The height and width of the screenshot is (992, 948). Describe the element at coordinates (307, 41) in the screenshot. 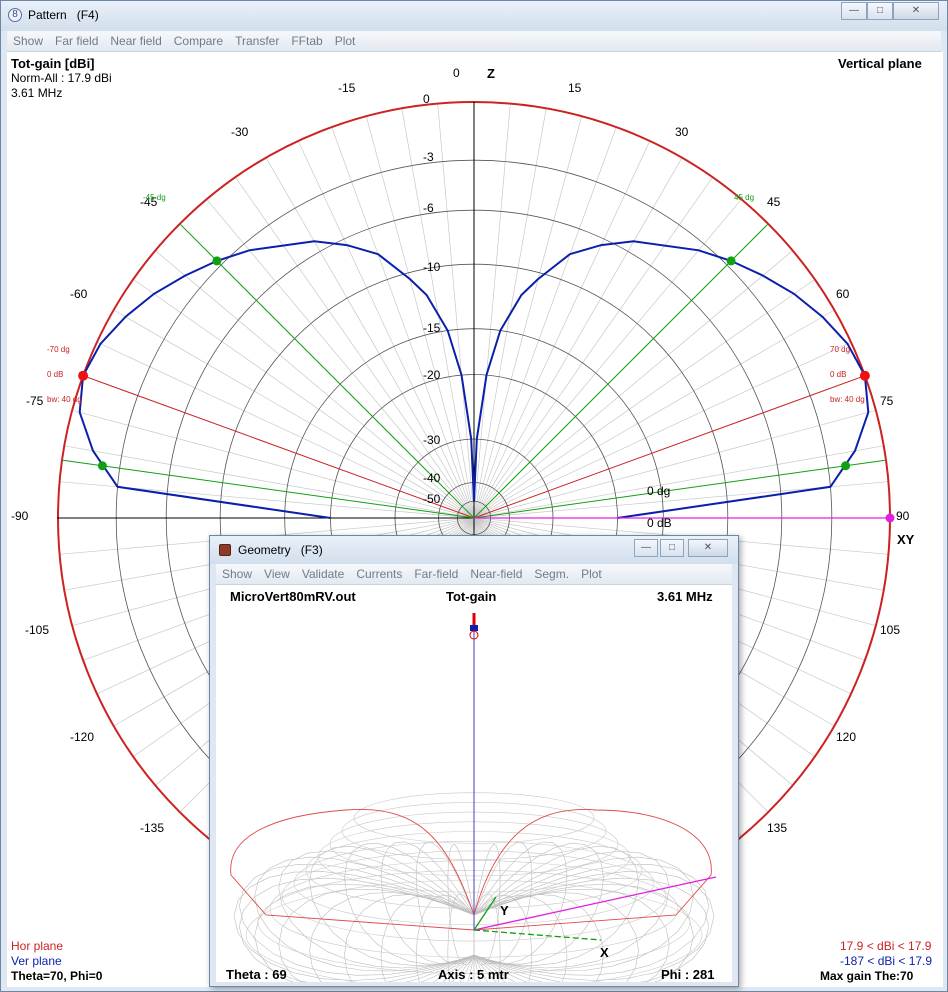

I see `menu-fftab: FFtab` at that location.